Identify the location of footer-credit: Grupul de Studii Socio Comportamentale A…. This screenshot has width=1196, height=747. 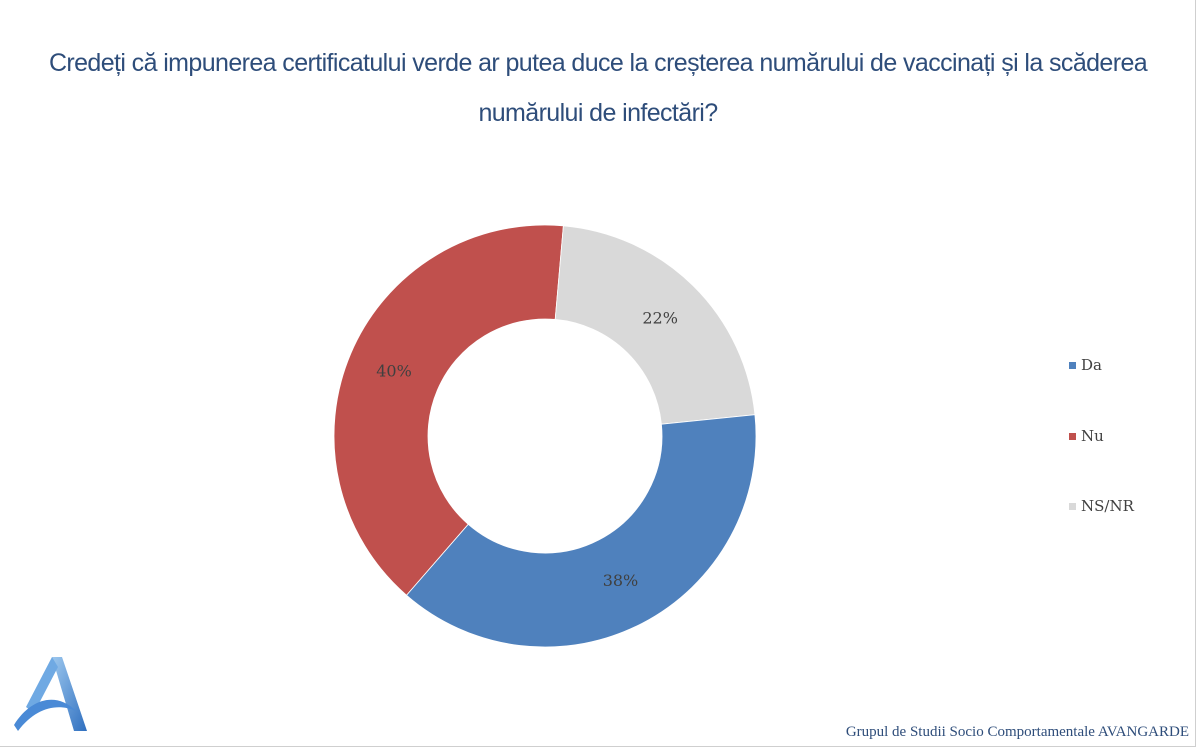
(1017, 732).